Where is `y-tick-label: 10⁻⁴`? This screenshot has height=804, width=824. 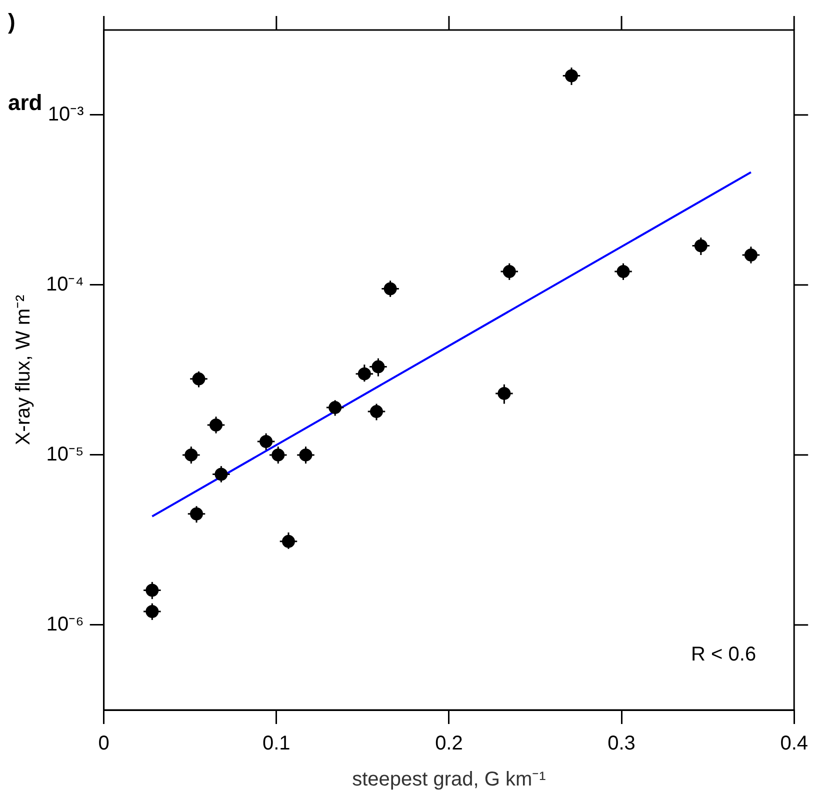
y-tick-label: 10⁻⁴ is located at coordinates (65, 284).